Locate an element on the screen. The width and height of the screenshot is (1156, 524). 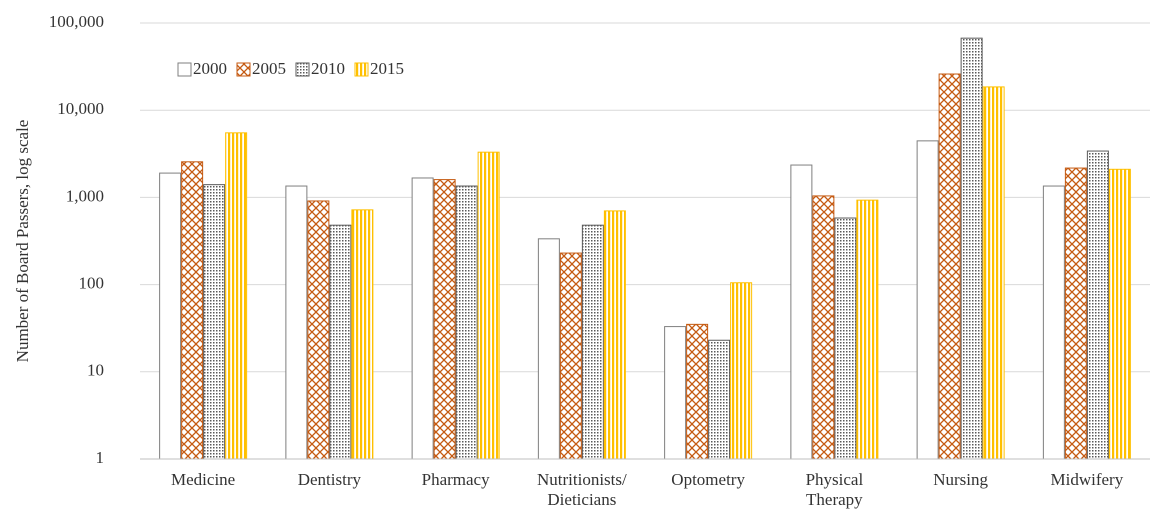
x-tick-label: Optometry is located at coordinates (708, 479).